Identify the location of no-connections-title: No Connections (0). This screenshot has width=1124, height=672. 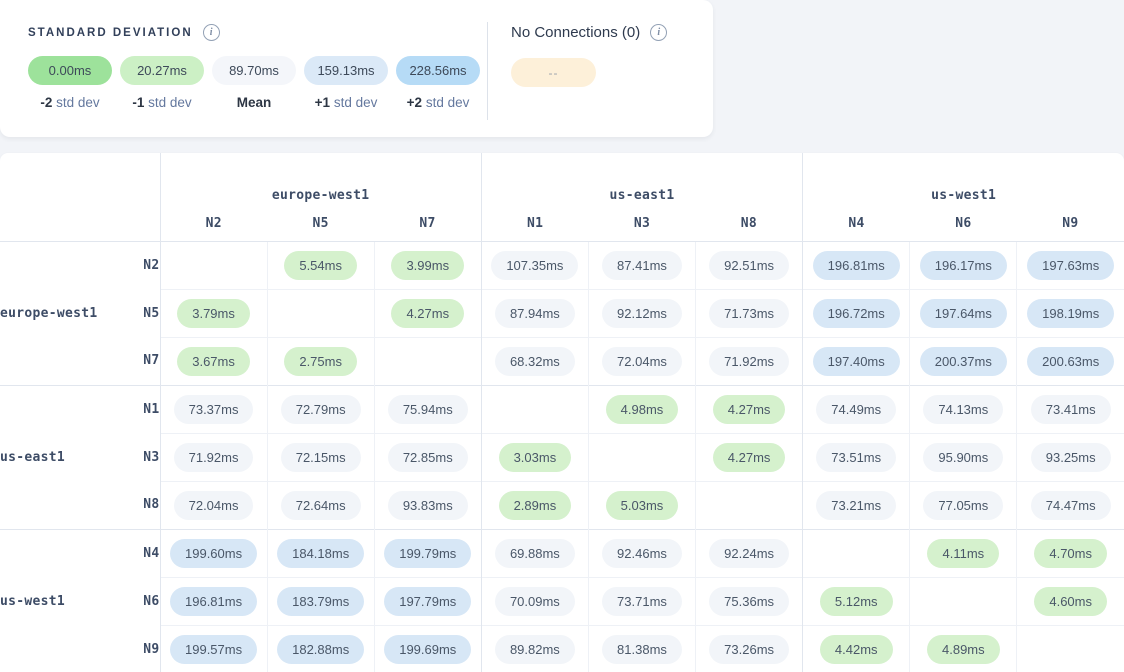
(576, 32).